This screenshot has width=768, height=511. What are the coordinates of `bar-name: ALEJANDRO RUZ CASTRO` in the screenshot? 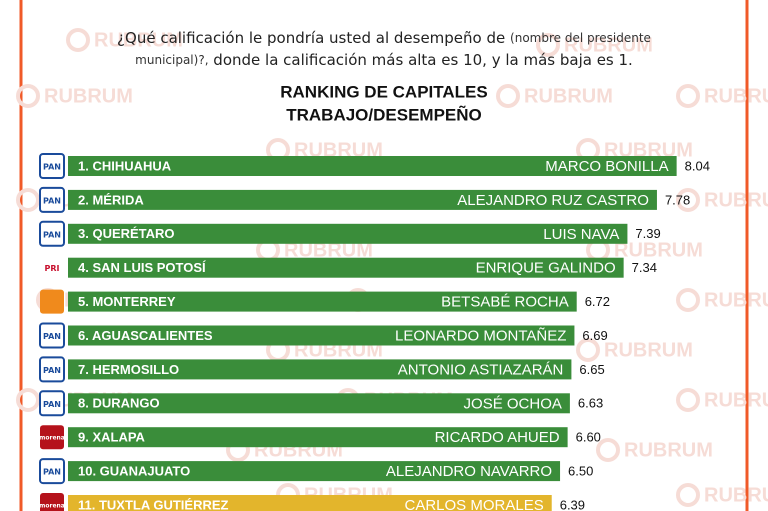 It's located at (553, 200).